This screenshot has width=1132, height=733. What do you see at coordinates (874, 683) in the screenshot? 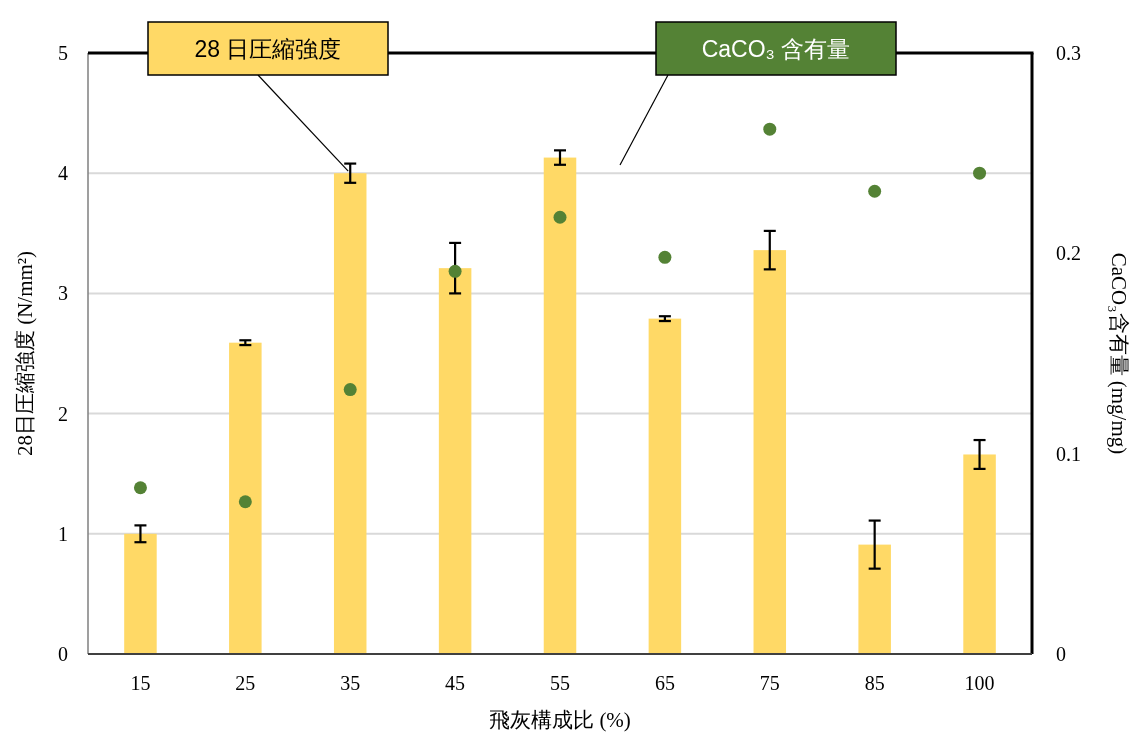
I see `x-tick-label: 85` at bounding box center [874, 683].